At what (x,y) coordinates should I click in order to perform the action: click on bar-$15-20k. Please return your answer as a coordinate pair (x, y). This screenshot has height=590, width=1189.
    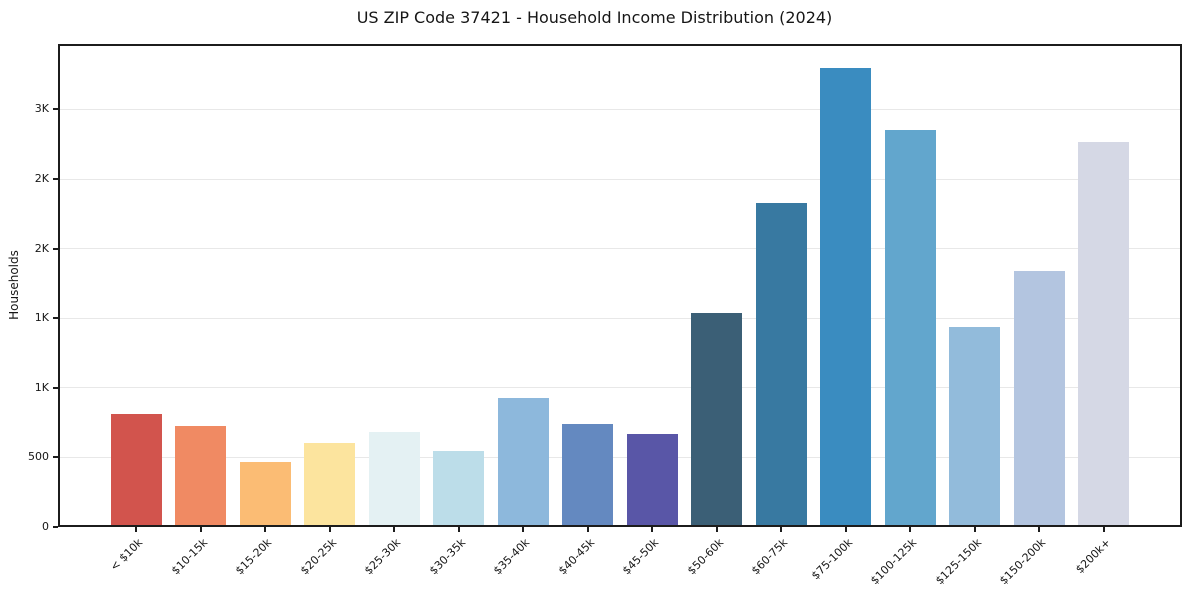
    Looking at the image, I should click on (265, 494).